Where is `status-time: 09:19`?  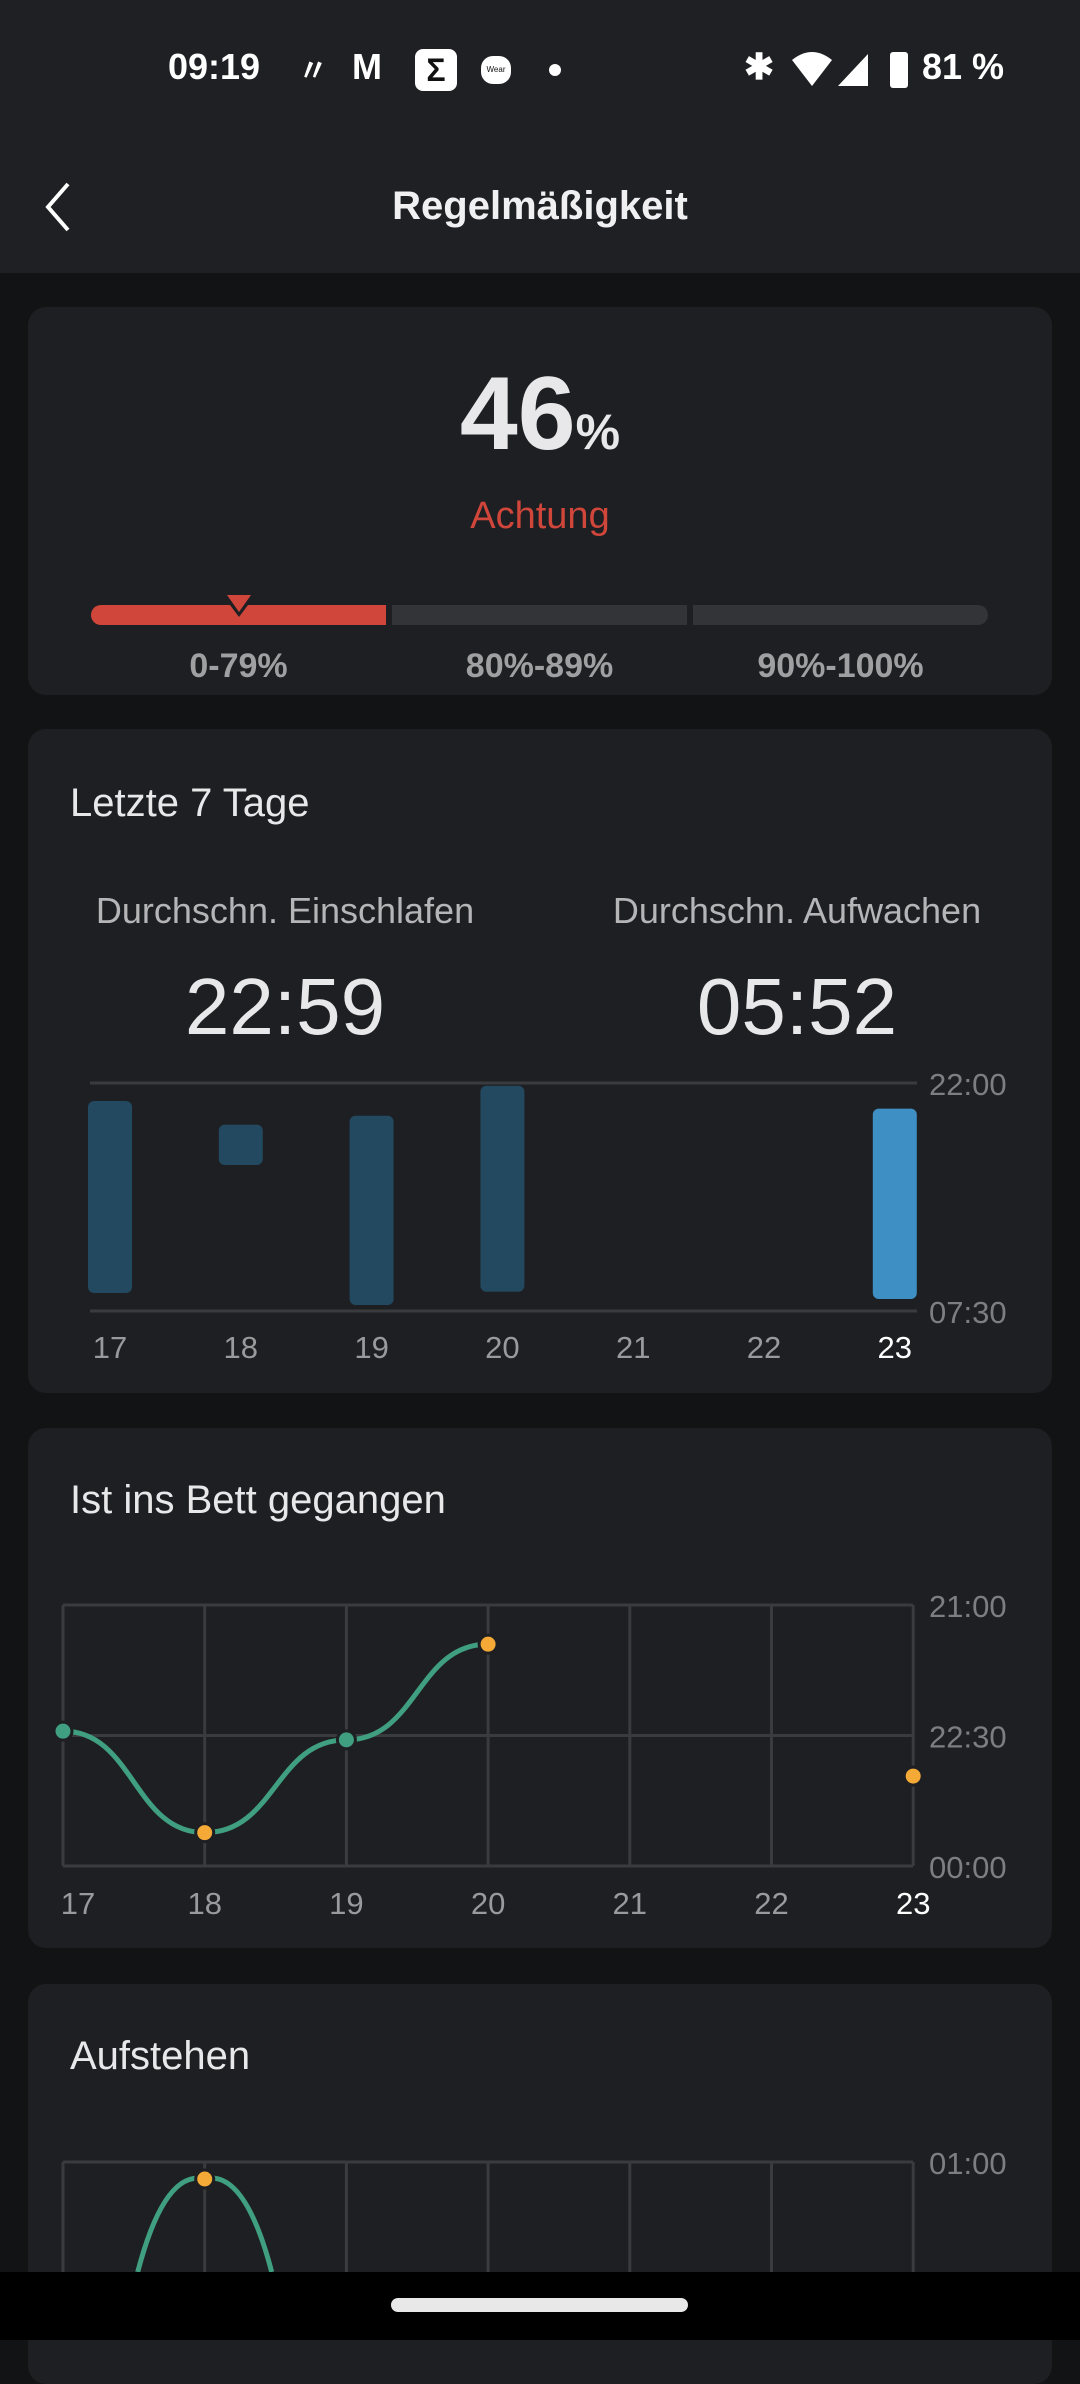 status-time: 09:19 is located at coordinates (214, 66).